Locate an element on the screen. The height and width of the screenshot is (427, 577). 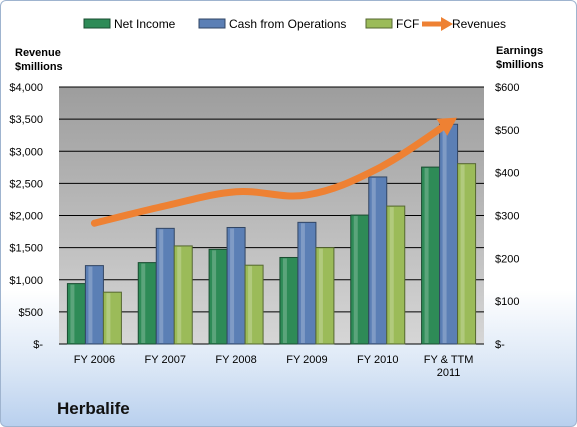
left-axis-label-line1: Revenue is located at coordinates (38, 53).